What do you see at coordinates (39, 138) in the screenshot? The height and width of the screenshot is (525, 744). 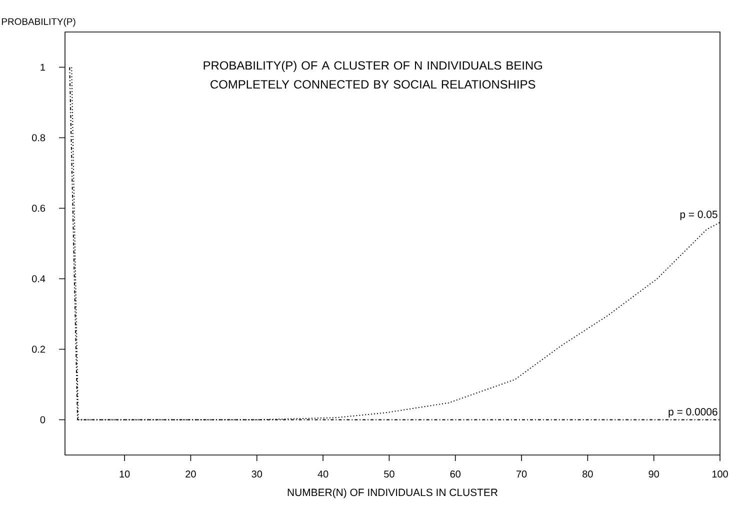 I see `y-tick-label: 0.8` at bounding box center [39, 138].